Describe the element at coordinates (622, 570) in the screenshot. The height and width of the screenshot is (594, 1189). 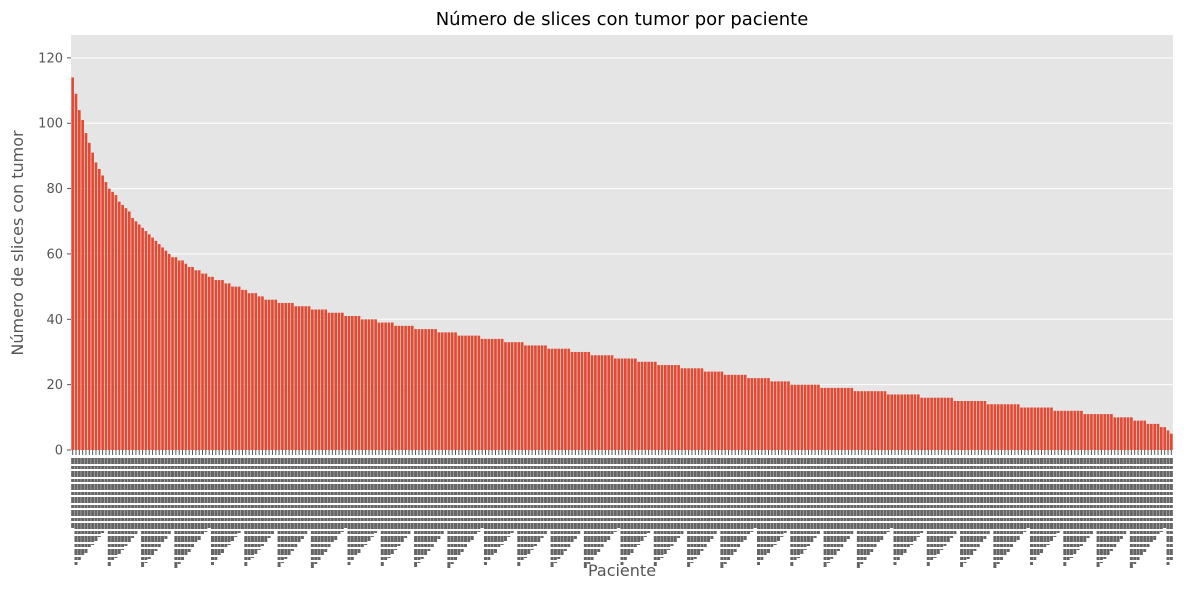
I see `x-axis-label: Paciente` at that location.